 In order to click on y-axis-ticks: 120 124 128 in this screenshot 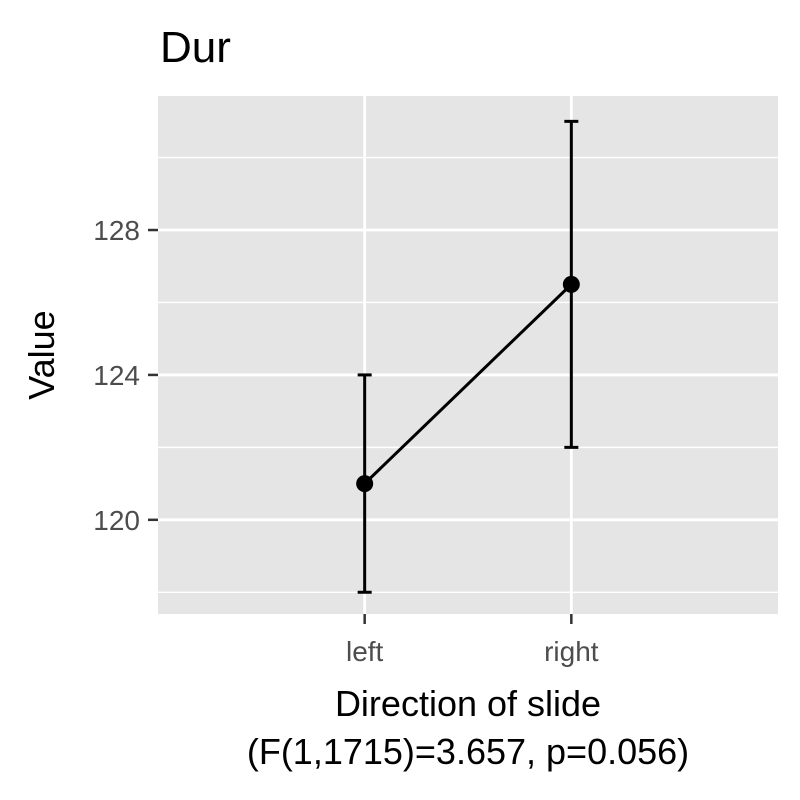, I will do `click(125, 375)`.